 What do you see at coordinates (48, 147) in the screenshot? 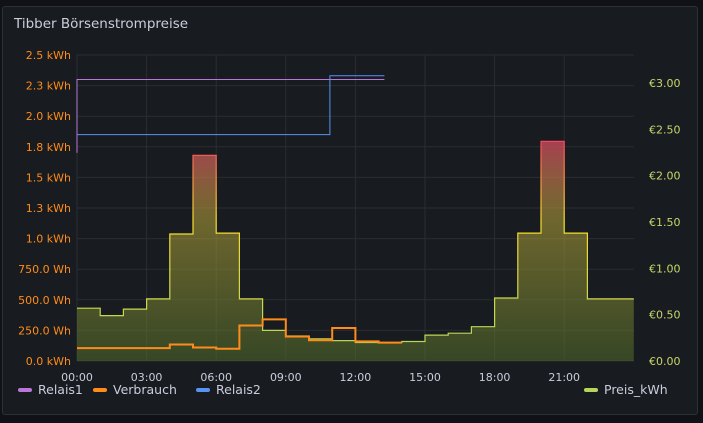
I see `y-left-tick-label: 1.8 kWh` at bounding box center [48, 147].